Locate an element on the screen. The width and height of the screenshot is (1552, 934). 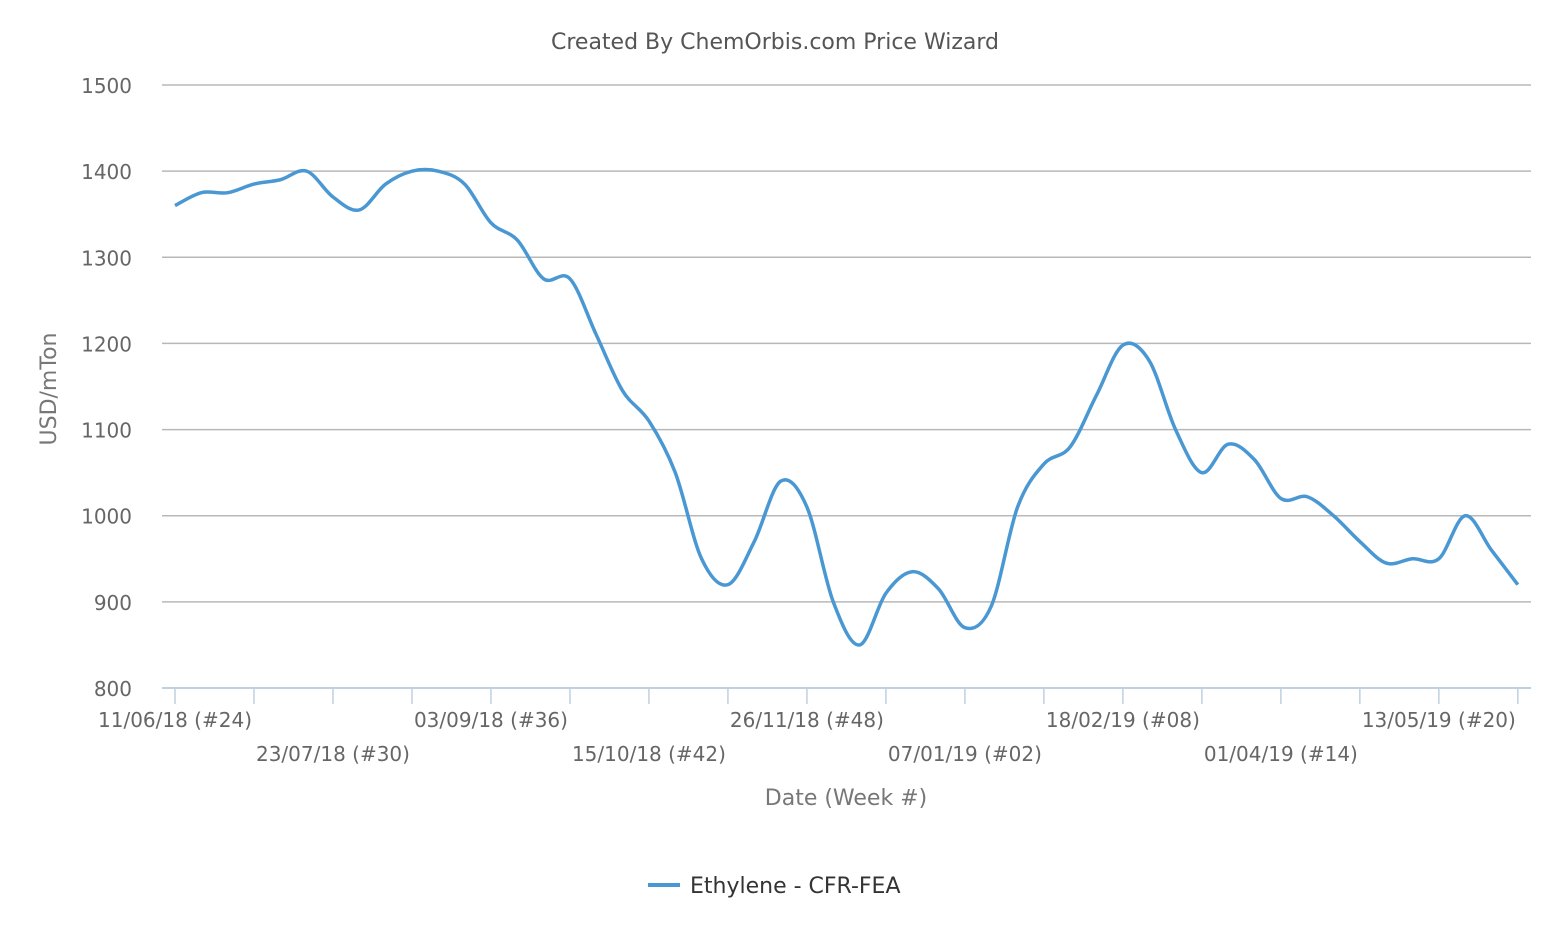
x-tick-label: 03/09/18 (#36) is located at coordinates (491, 720).